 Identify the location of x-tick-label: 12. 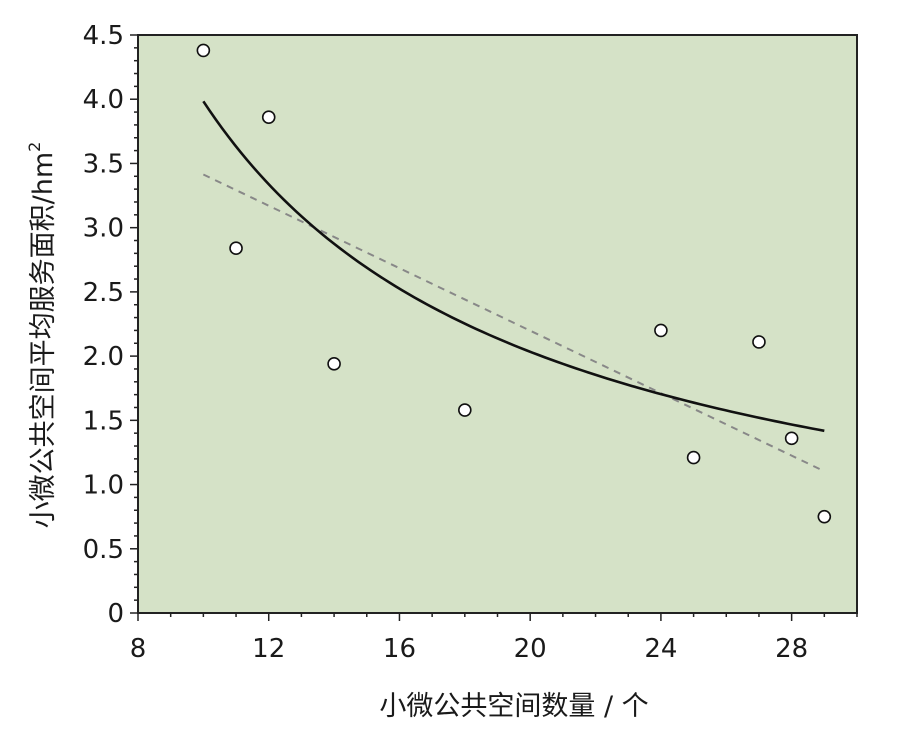
(268, 649).